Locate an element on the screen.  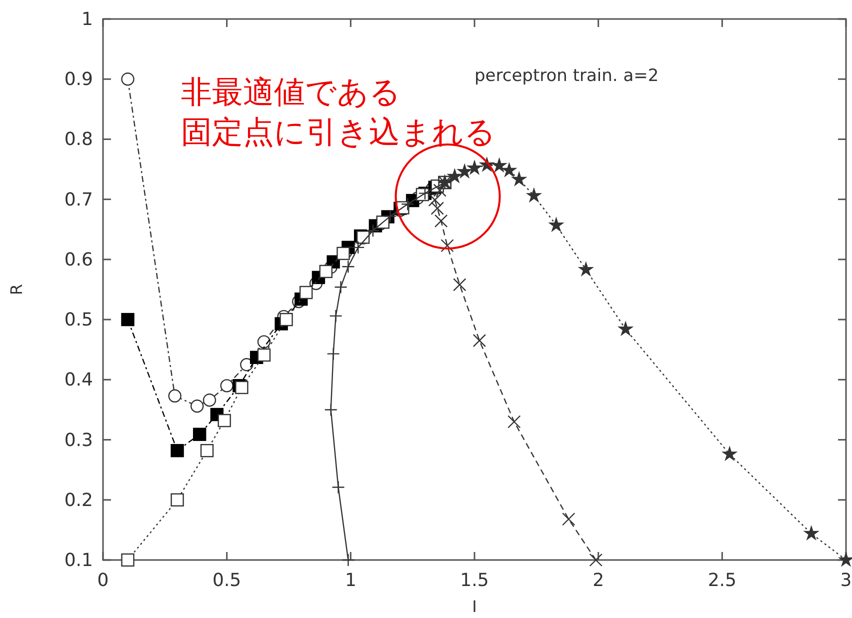
y-tick-label: 0.9 is located at coordinates (78, 79).